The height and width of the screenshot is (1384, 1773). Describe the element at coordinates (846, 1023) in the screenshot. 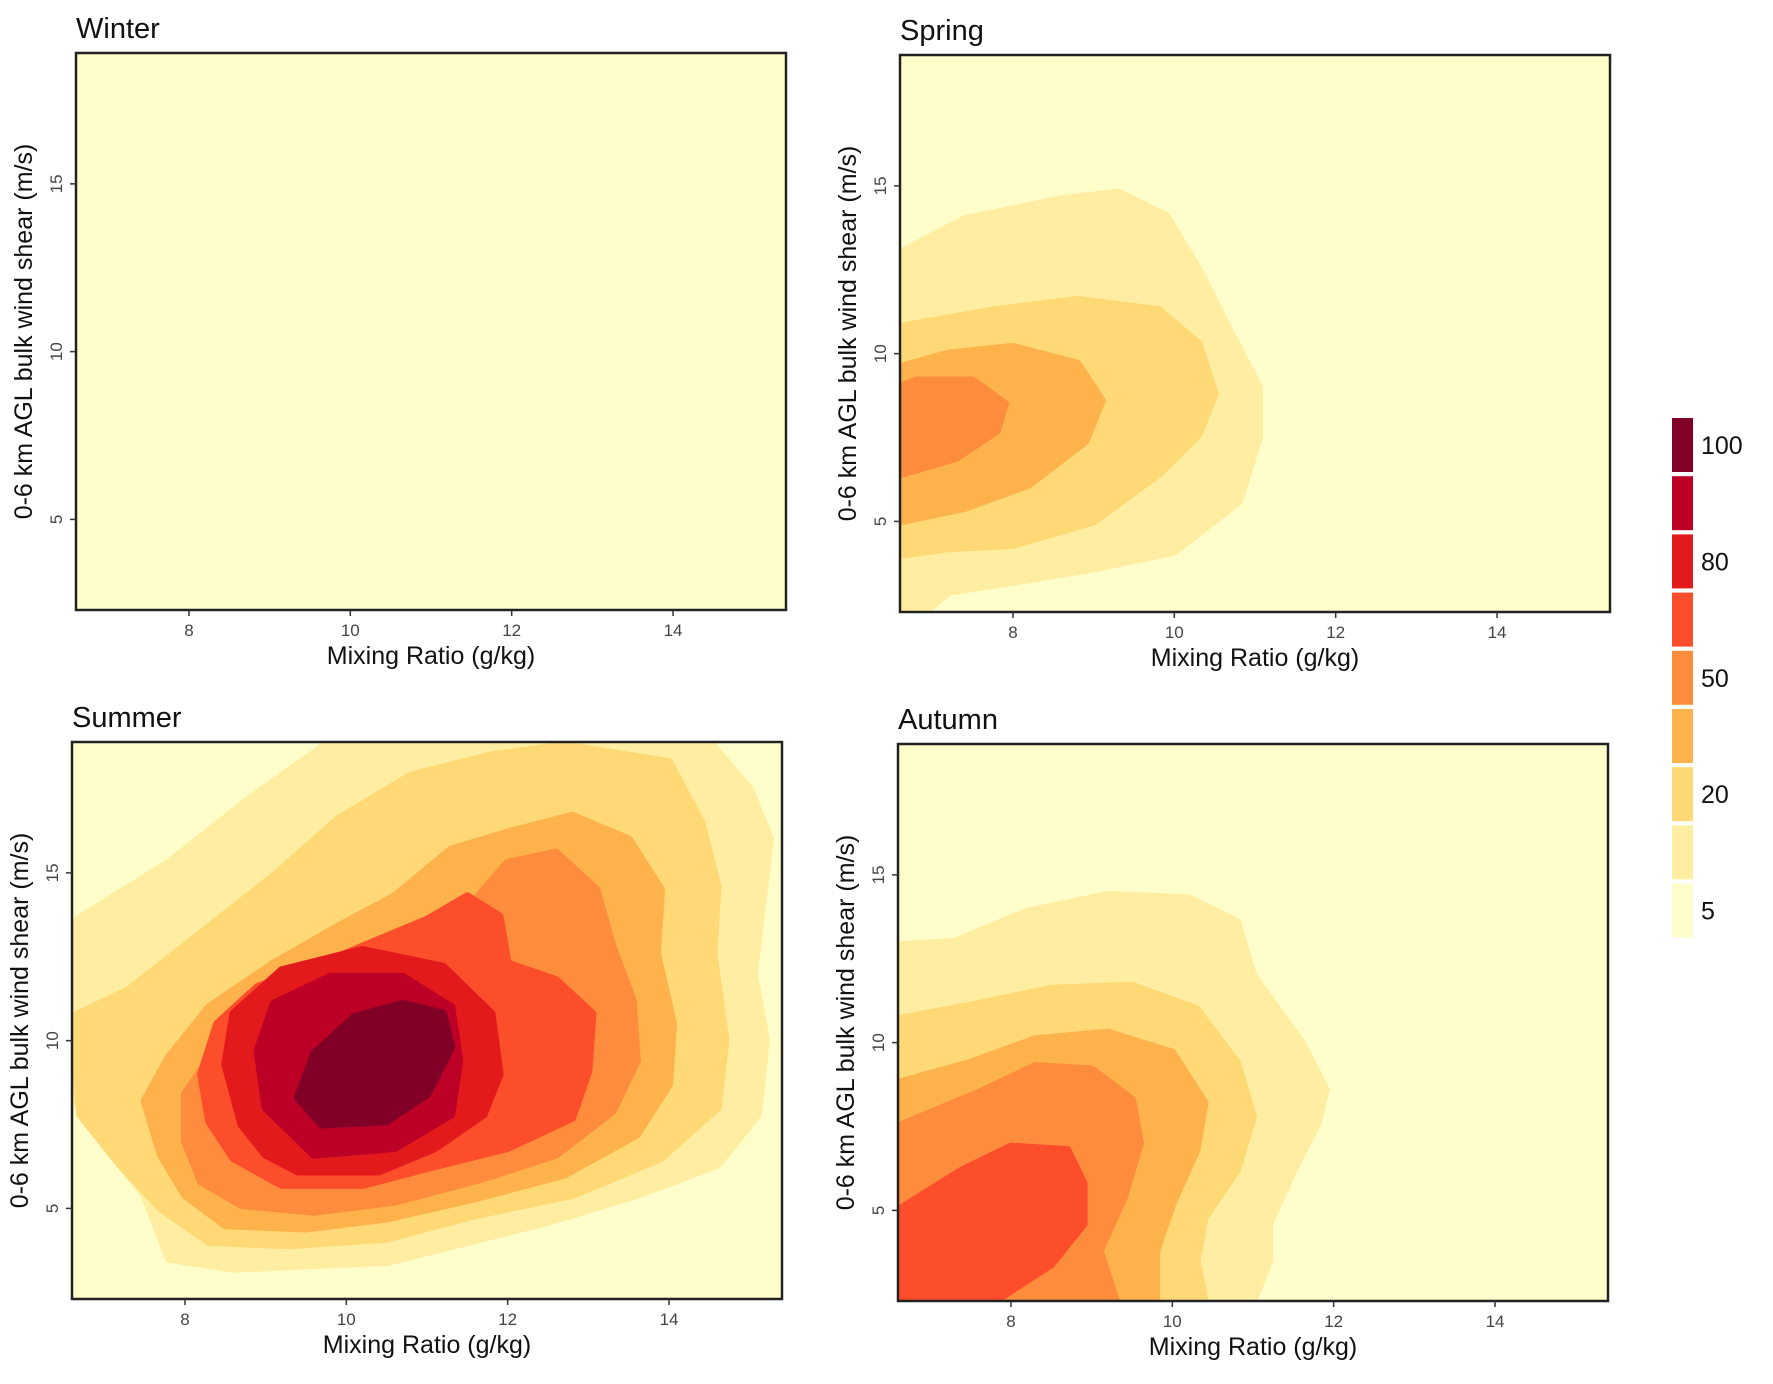

I see `y-axis-label-autumn: 0-6 km AGL bulk wind shear (m/s)` at that location.